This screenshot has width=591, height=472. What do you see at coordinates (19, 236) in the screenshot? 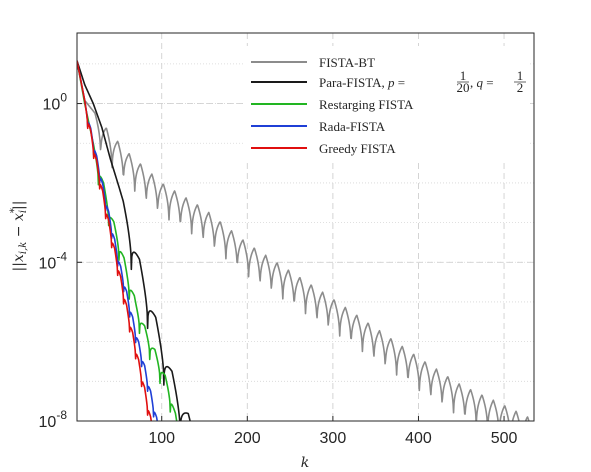
I see `y-axis-label: ||xi,k − x*i||` at bounding box center [19, 236].